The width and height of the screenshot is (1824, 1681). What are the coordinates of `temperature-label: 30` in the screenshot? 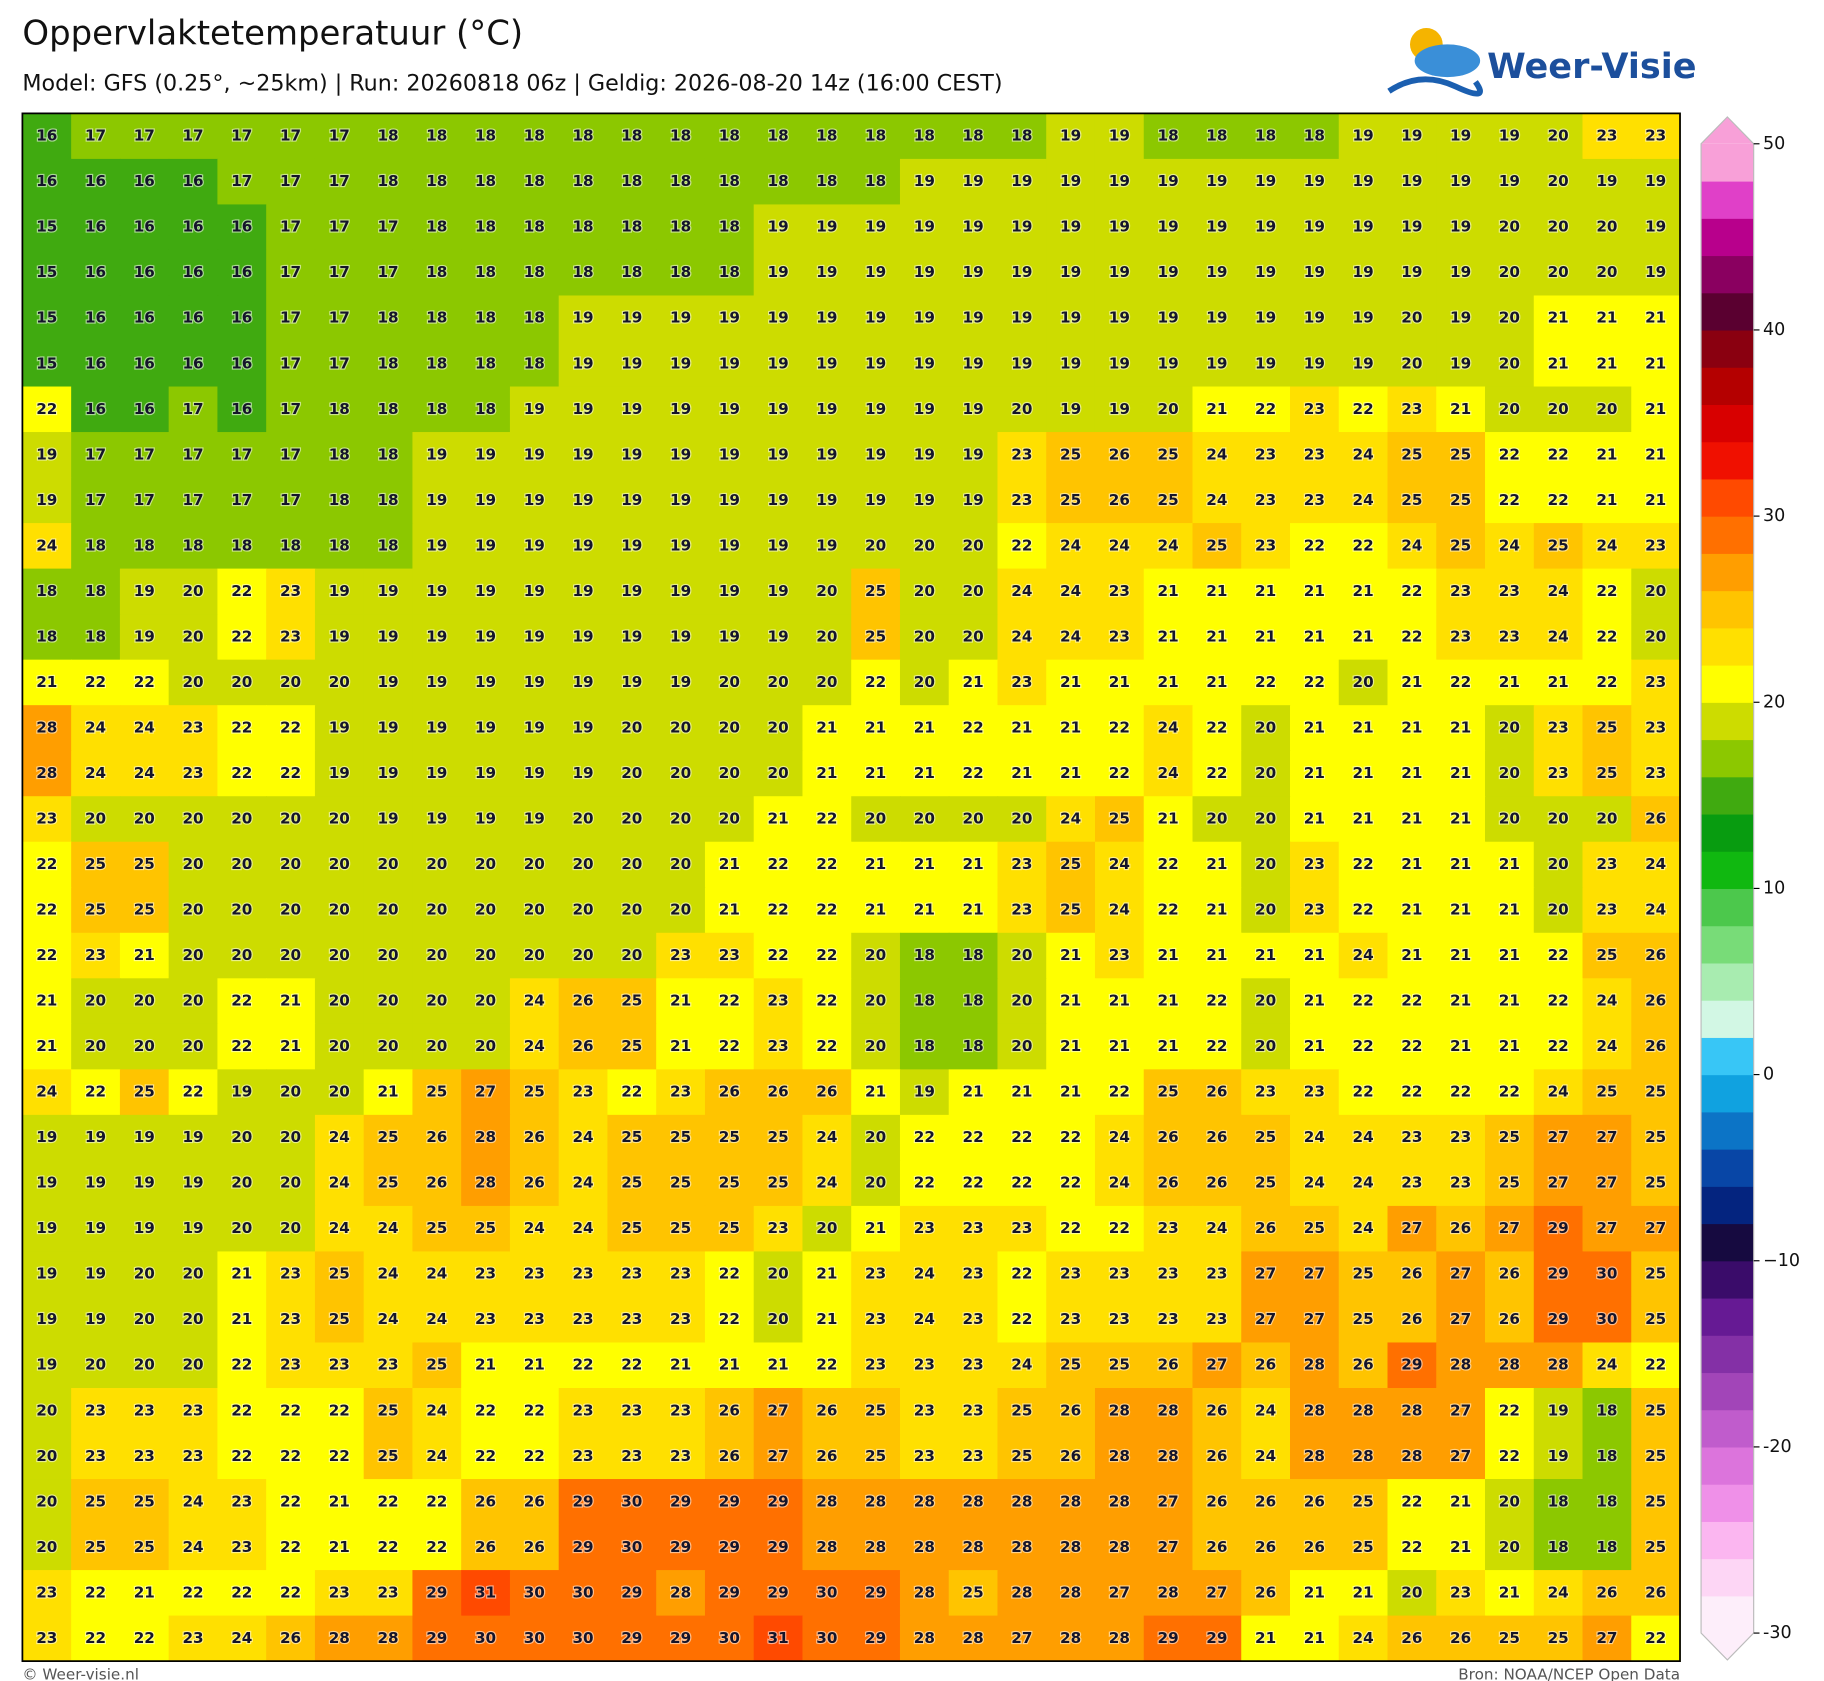 It's located at (534, 1638).